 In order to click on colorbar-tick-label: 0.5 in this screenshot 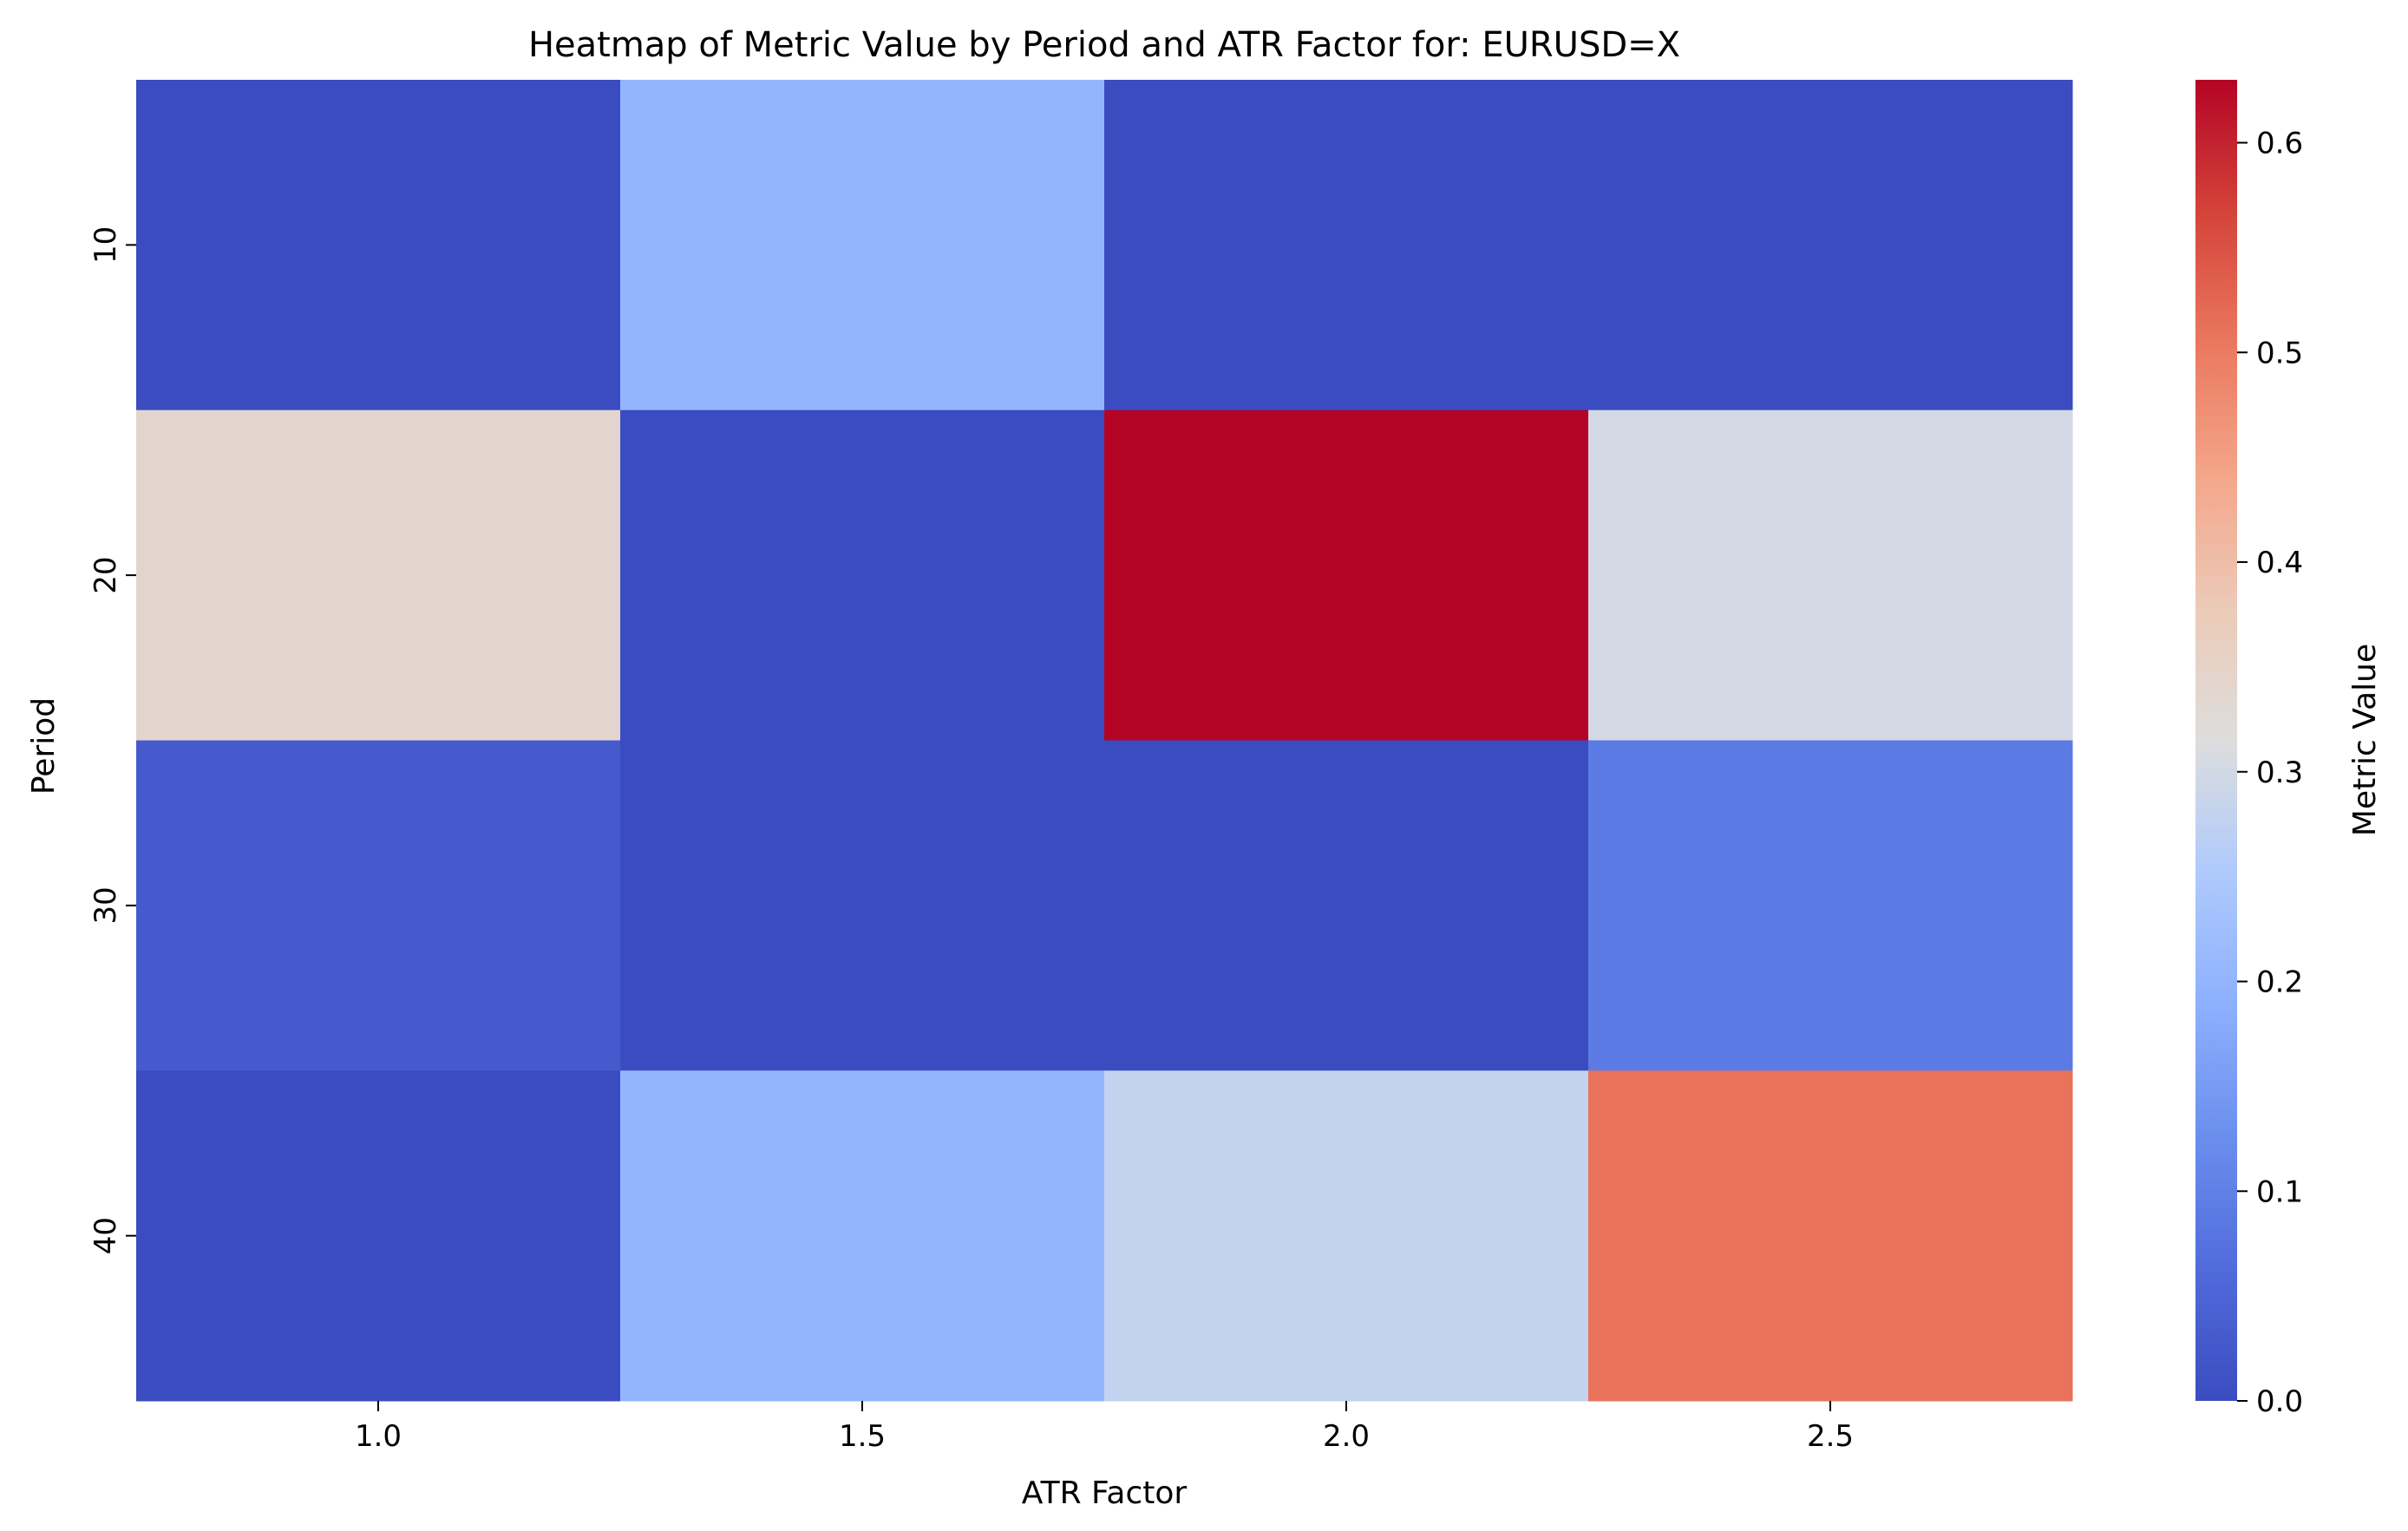, I will do `click(2279, 353)`.